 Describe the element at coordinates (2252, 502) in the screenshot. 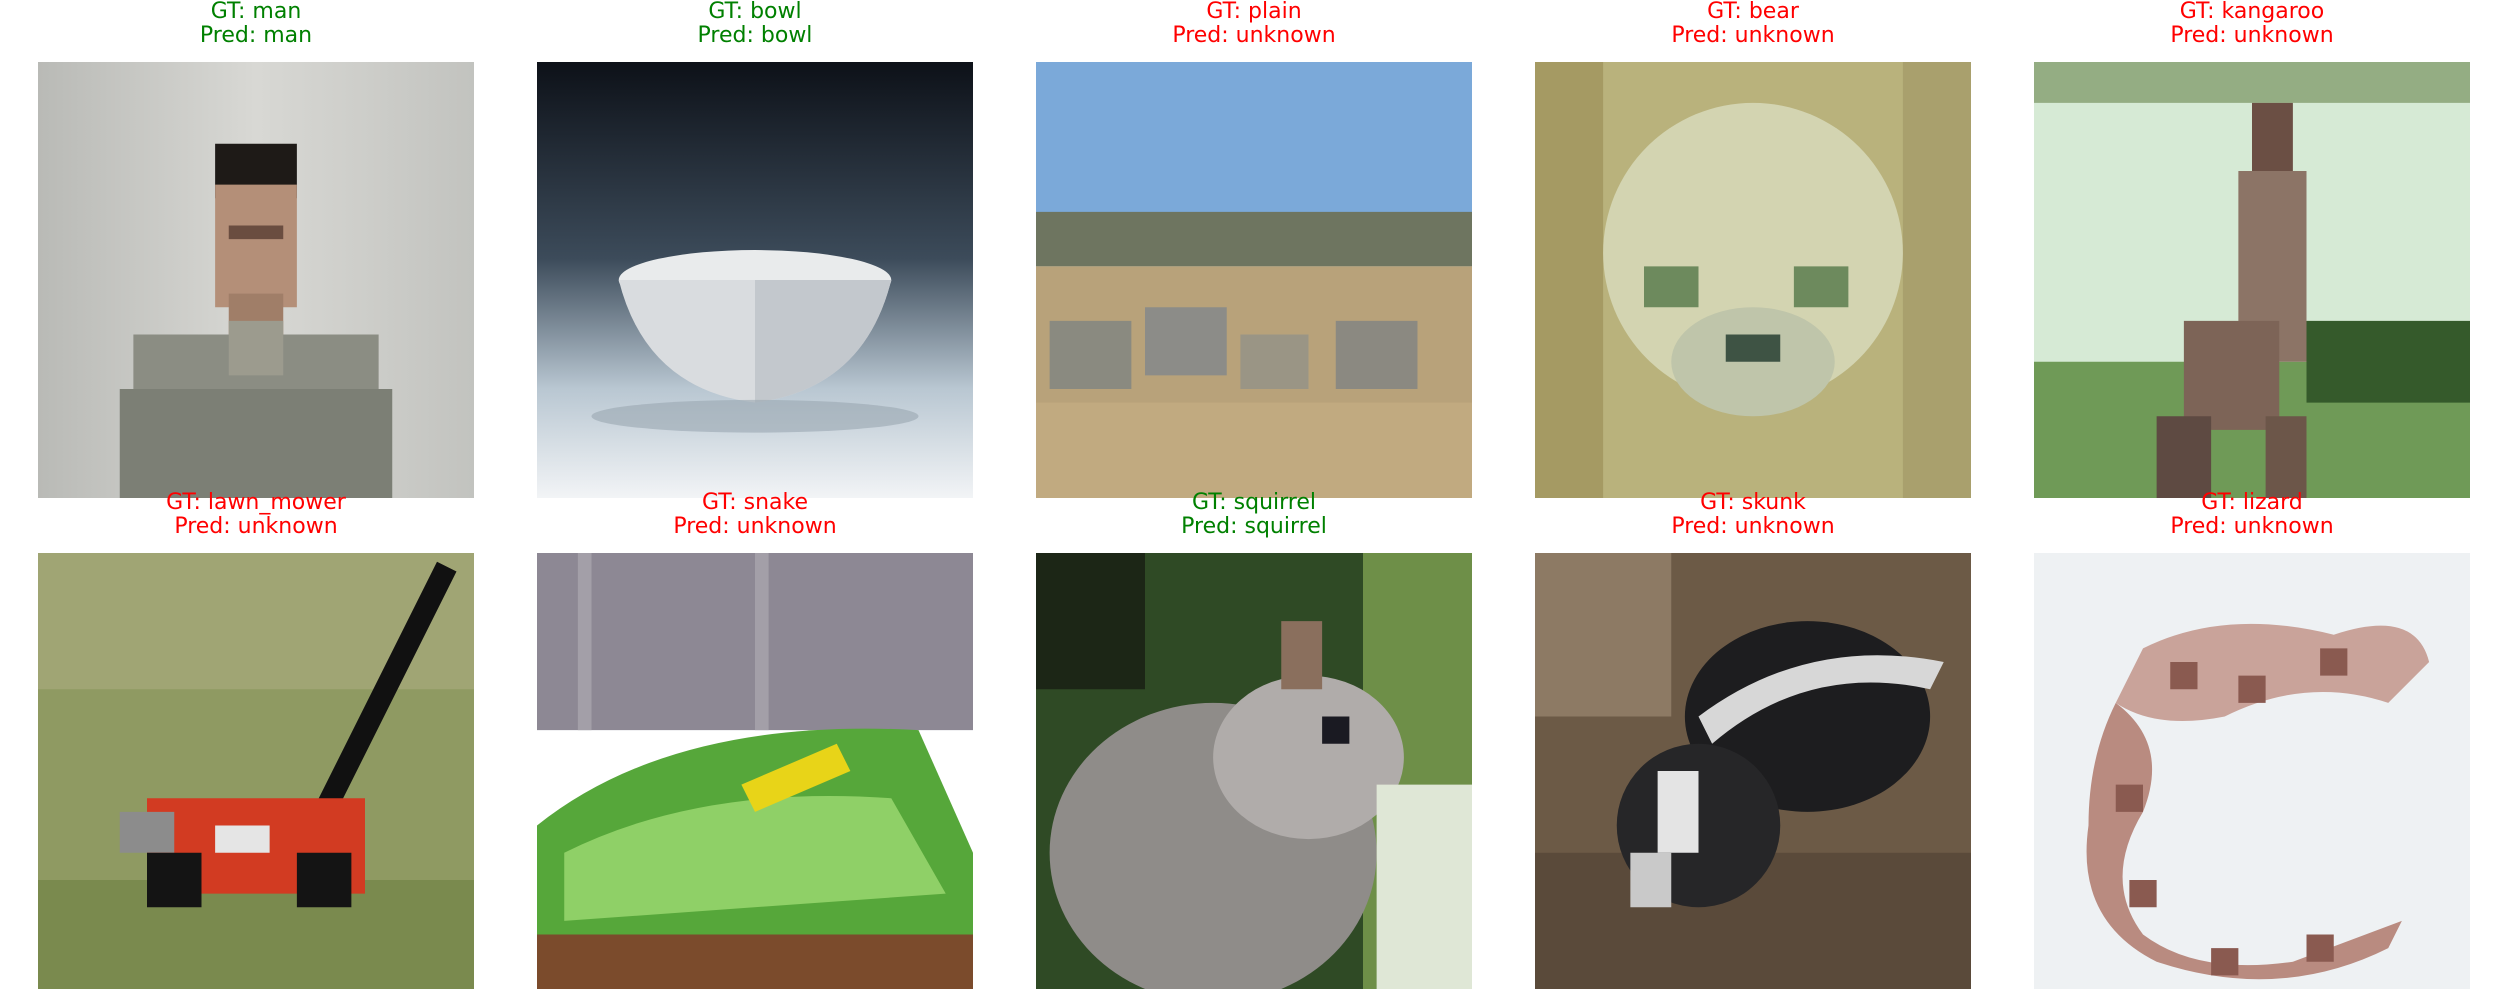

I see `ground-truth-label: GT: lizard` at that location.